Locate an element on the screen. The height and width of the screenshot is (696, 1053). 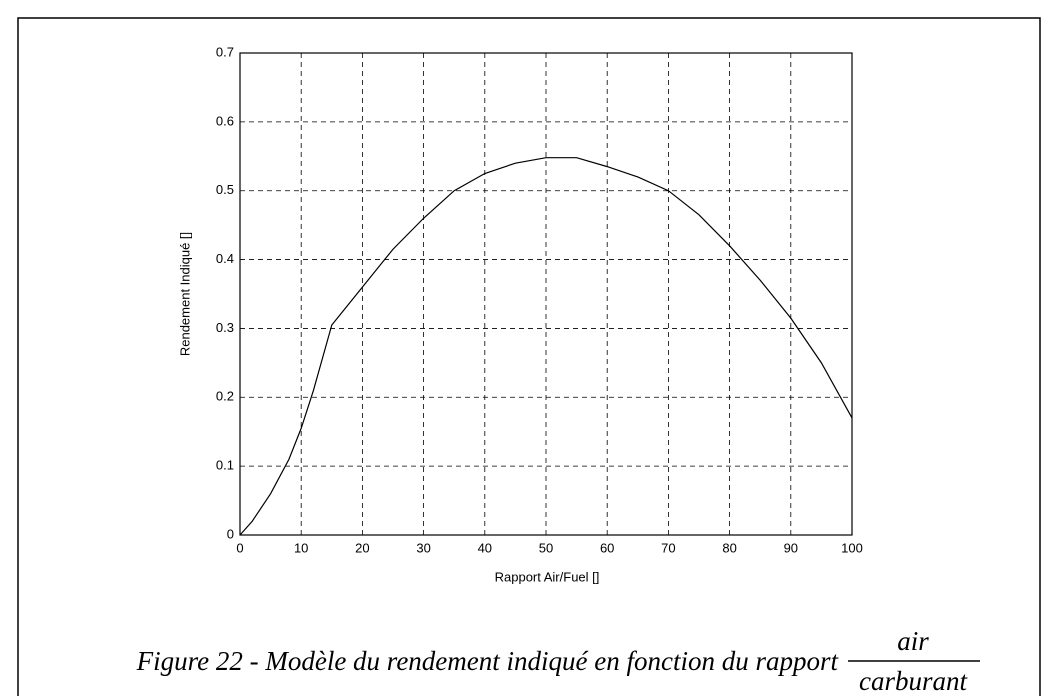
x-tick-label: 100 is located at coordinates (852, 547).